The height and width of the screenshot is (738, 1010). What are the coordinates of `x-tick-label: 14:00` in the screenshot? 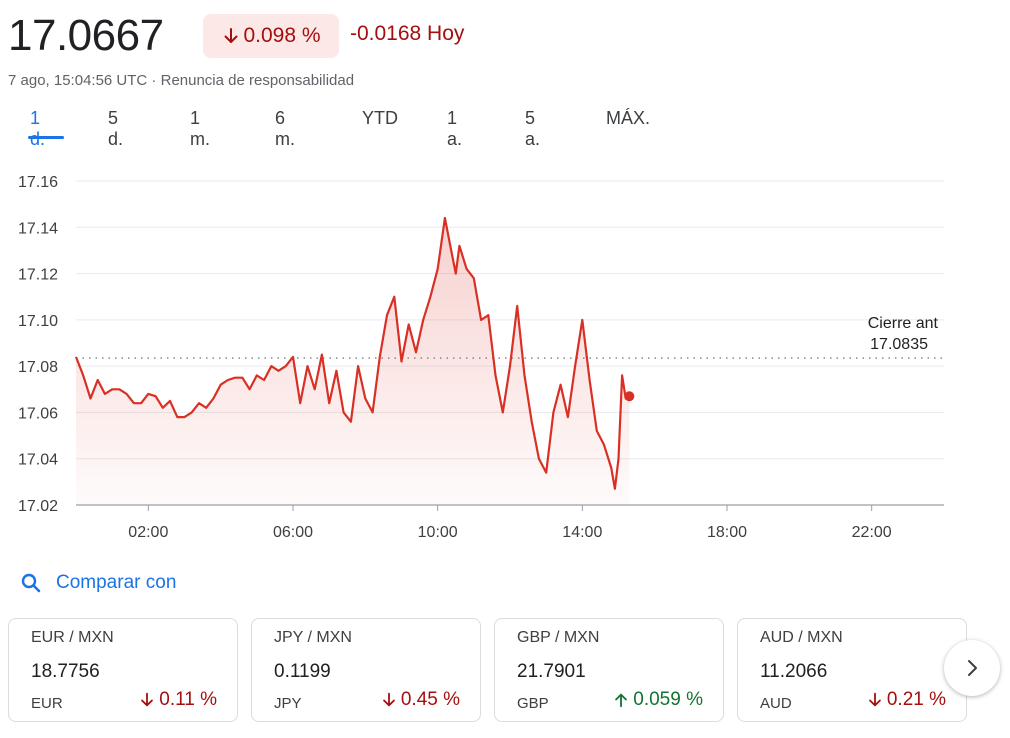 It's located at (582, 532).